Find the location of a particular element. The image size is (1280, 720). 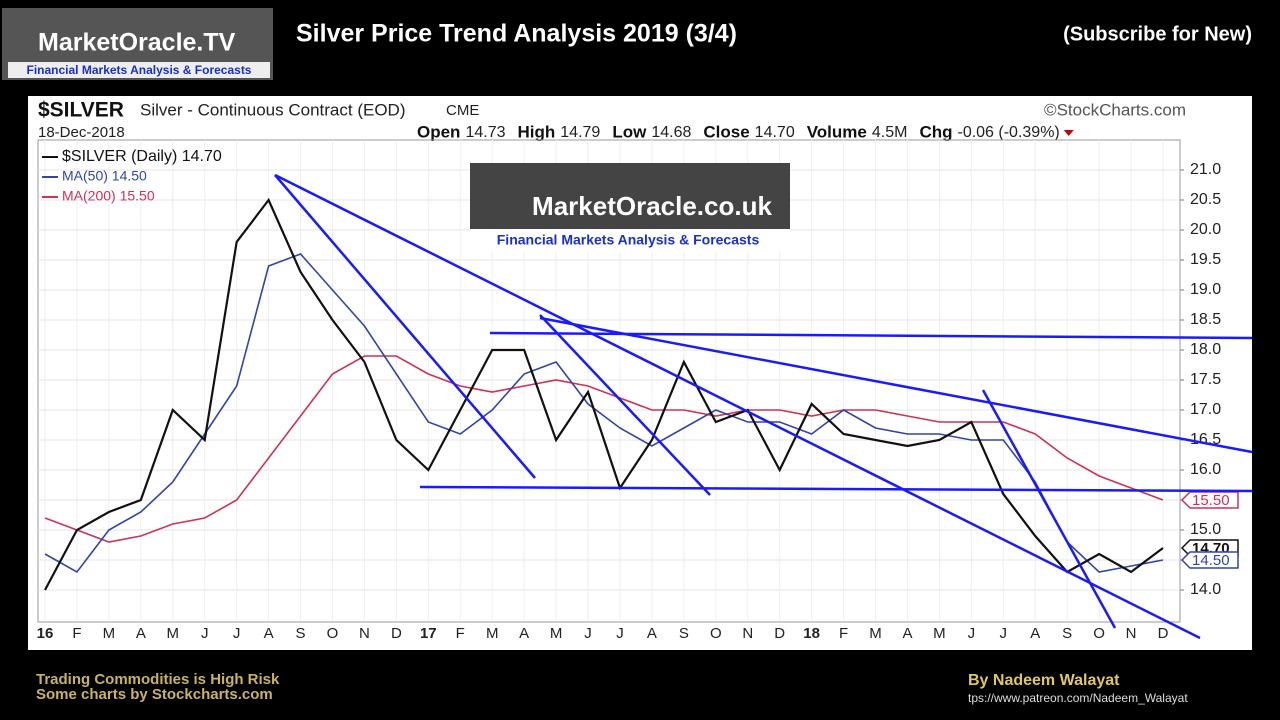

risk-note: Trading Commodities is High Risk is located at coordinates (158, 679).